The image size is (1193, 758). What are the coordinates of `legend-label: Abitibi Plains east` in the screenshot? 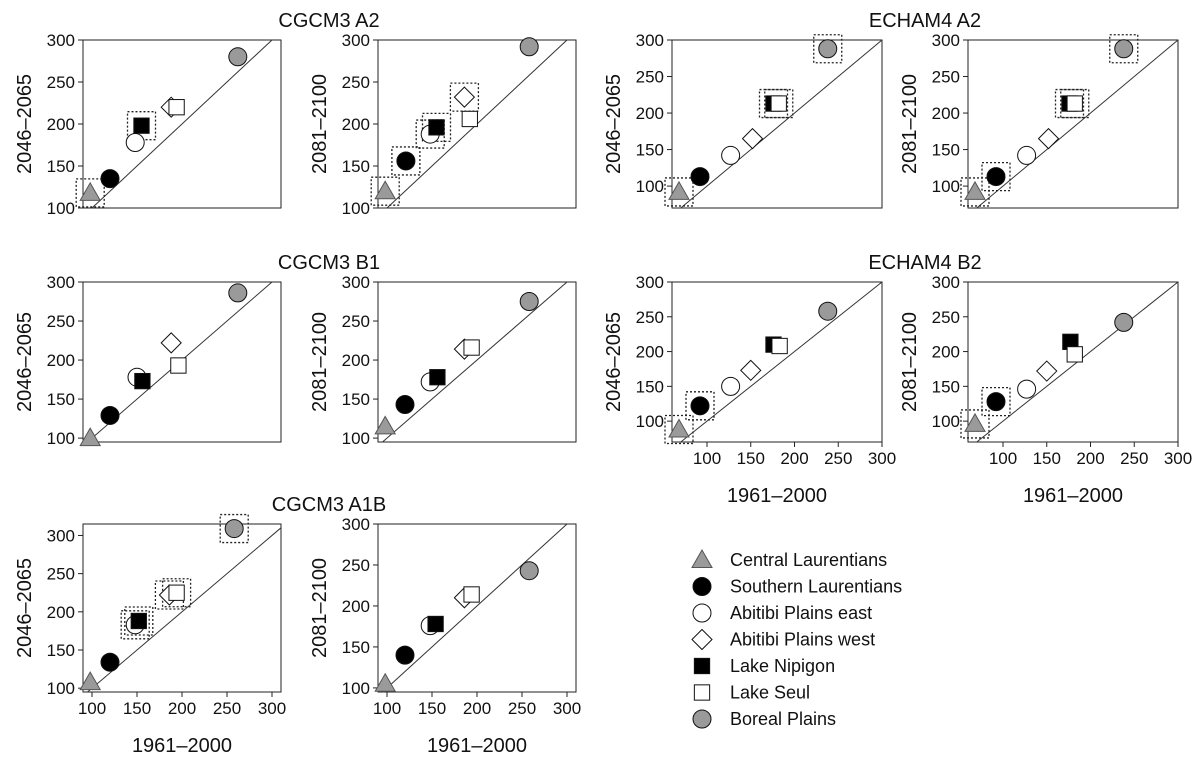 It's located at (801, 613).